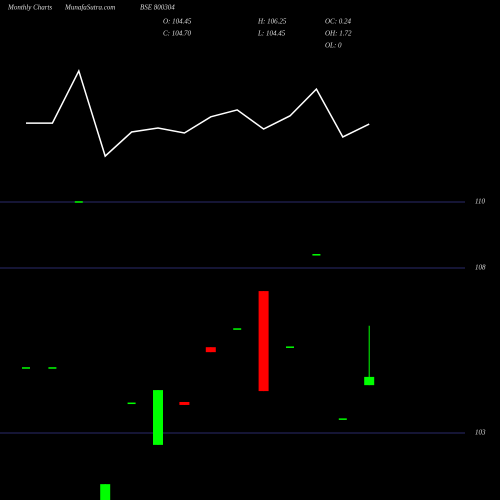 The height and width of the screenshot is (500, 500). What do you see at coordinates (271, 34) in the screenshot?
I see `stat: L: 104.45` at bounding box center [271, 34].